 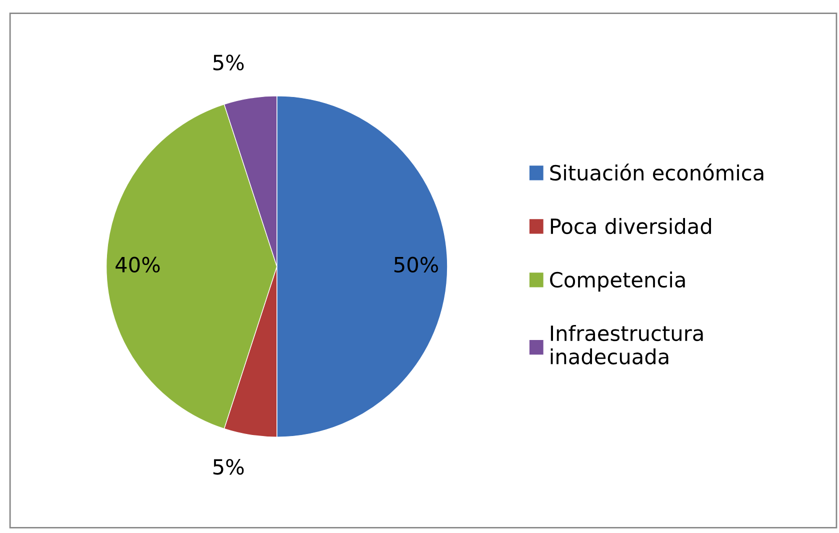 I want to click on data-label: 40%, so click(x=138, y=264).